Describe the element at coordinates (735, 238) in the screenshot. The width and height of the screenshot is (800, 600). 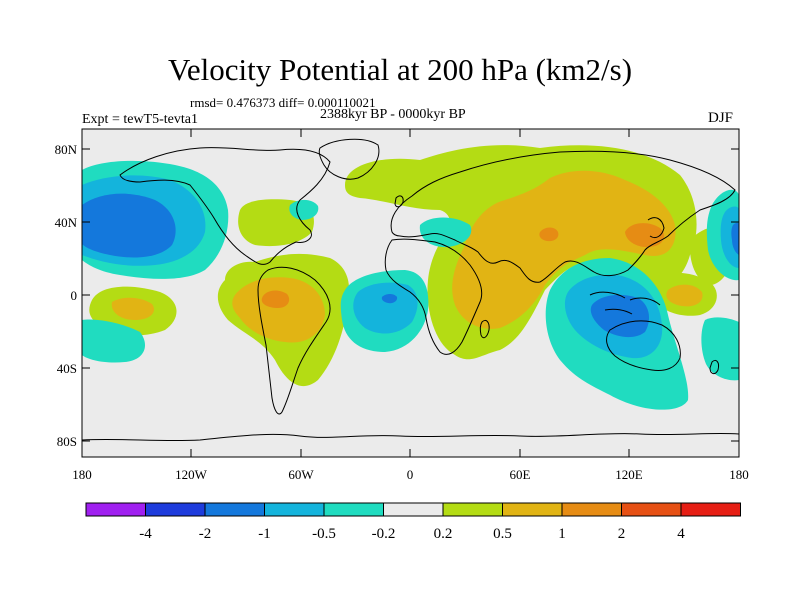
I see `east-edge-core` at that location.